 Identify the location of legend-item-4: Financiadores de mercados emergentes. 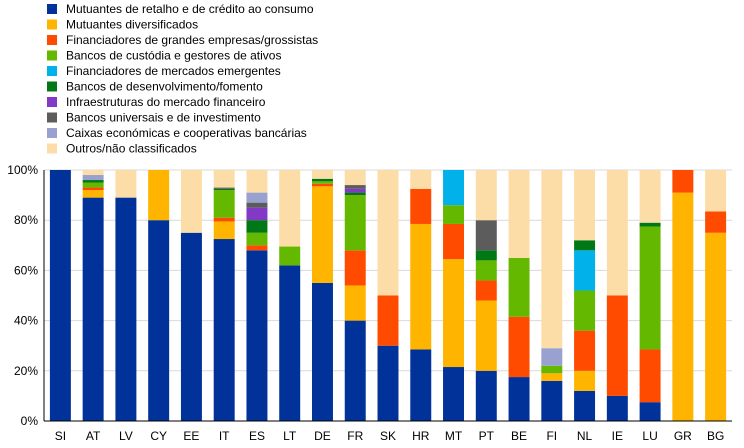
(164, 71).